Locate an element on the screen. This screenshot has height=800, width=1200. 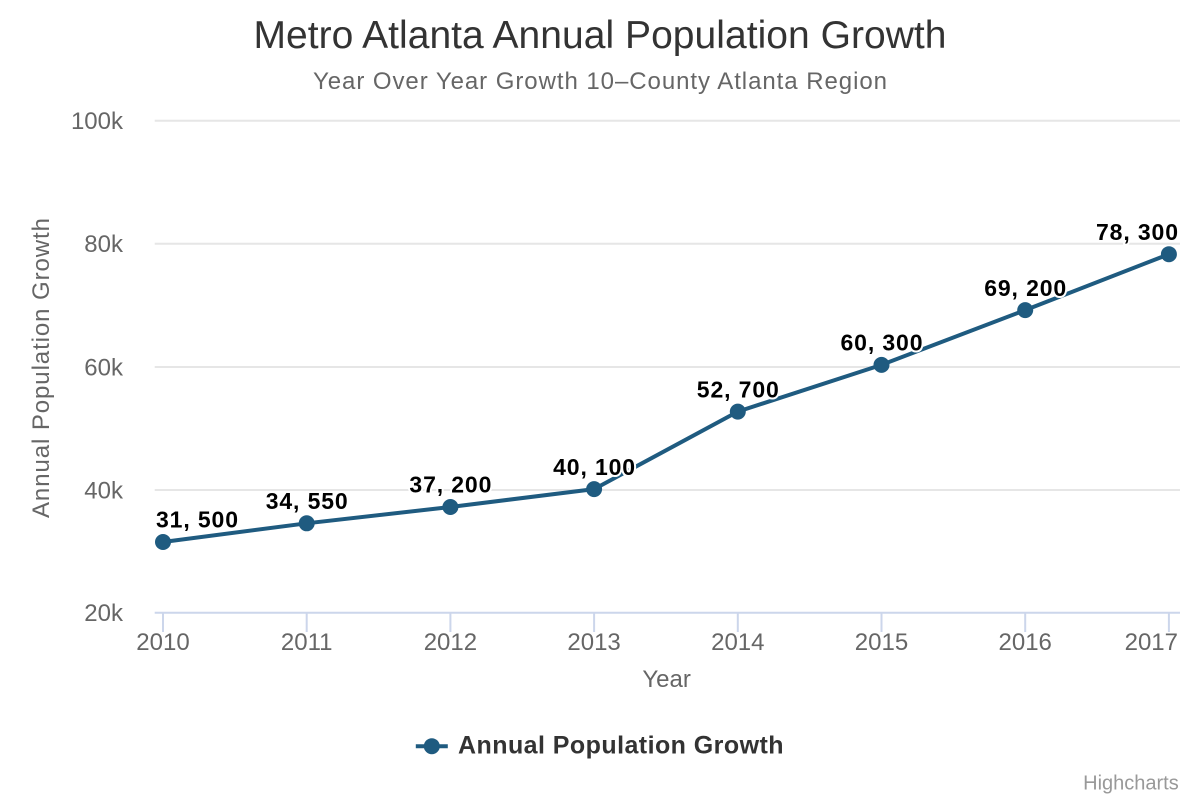
svg-text: 2010 is located at coordinates (162, 642).